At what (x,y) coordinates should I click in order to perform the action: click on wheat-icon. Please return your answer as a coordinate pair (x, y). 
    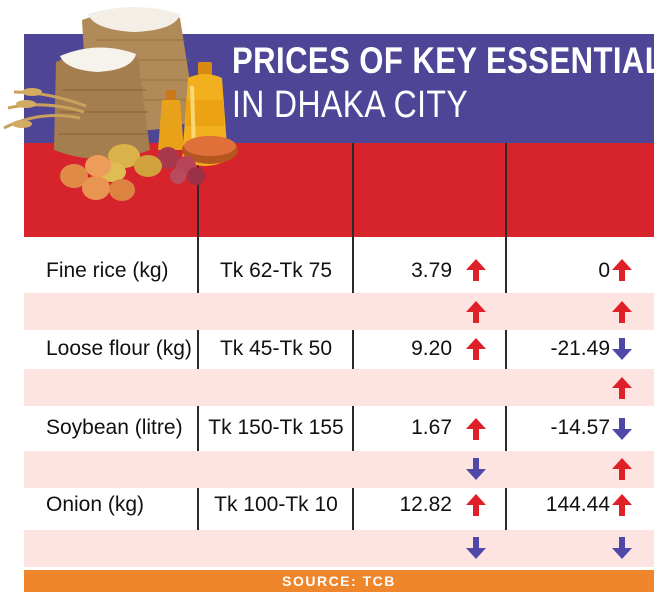
    Looking at the image, I should click on (45, 109).